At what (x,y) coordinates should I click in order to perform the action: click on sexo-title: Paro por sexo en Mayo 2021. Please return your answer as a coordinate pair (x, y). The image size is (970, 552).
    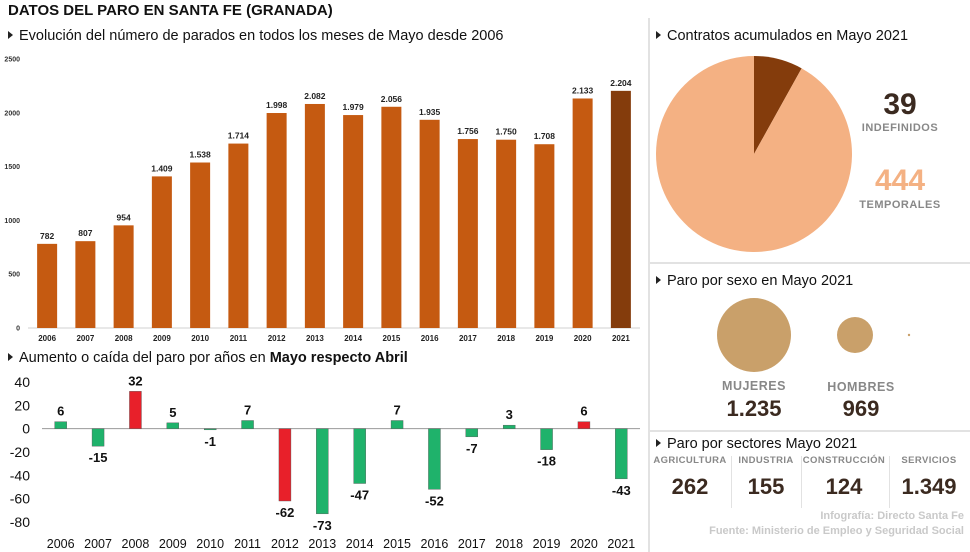
    Looking at the image, I should click on (760, 281).